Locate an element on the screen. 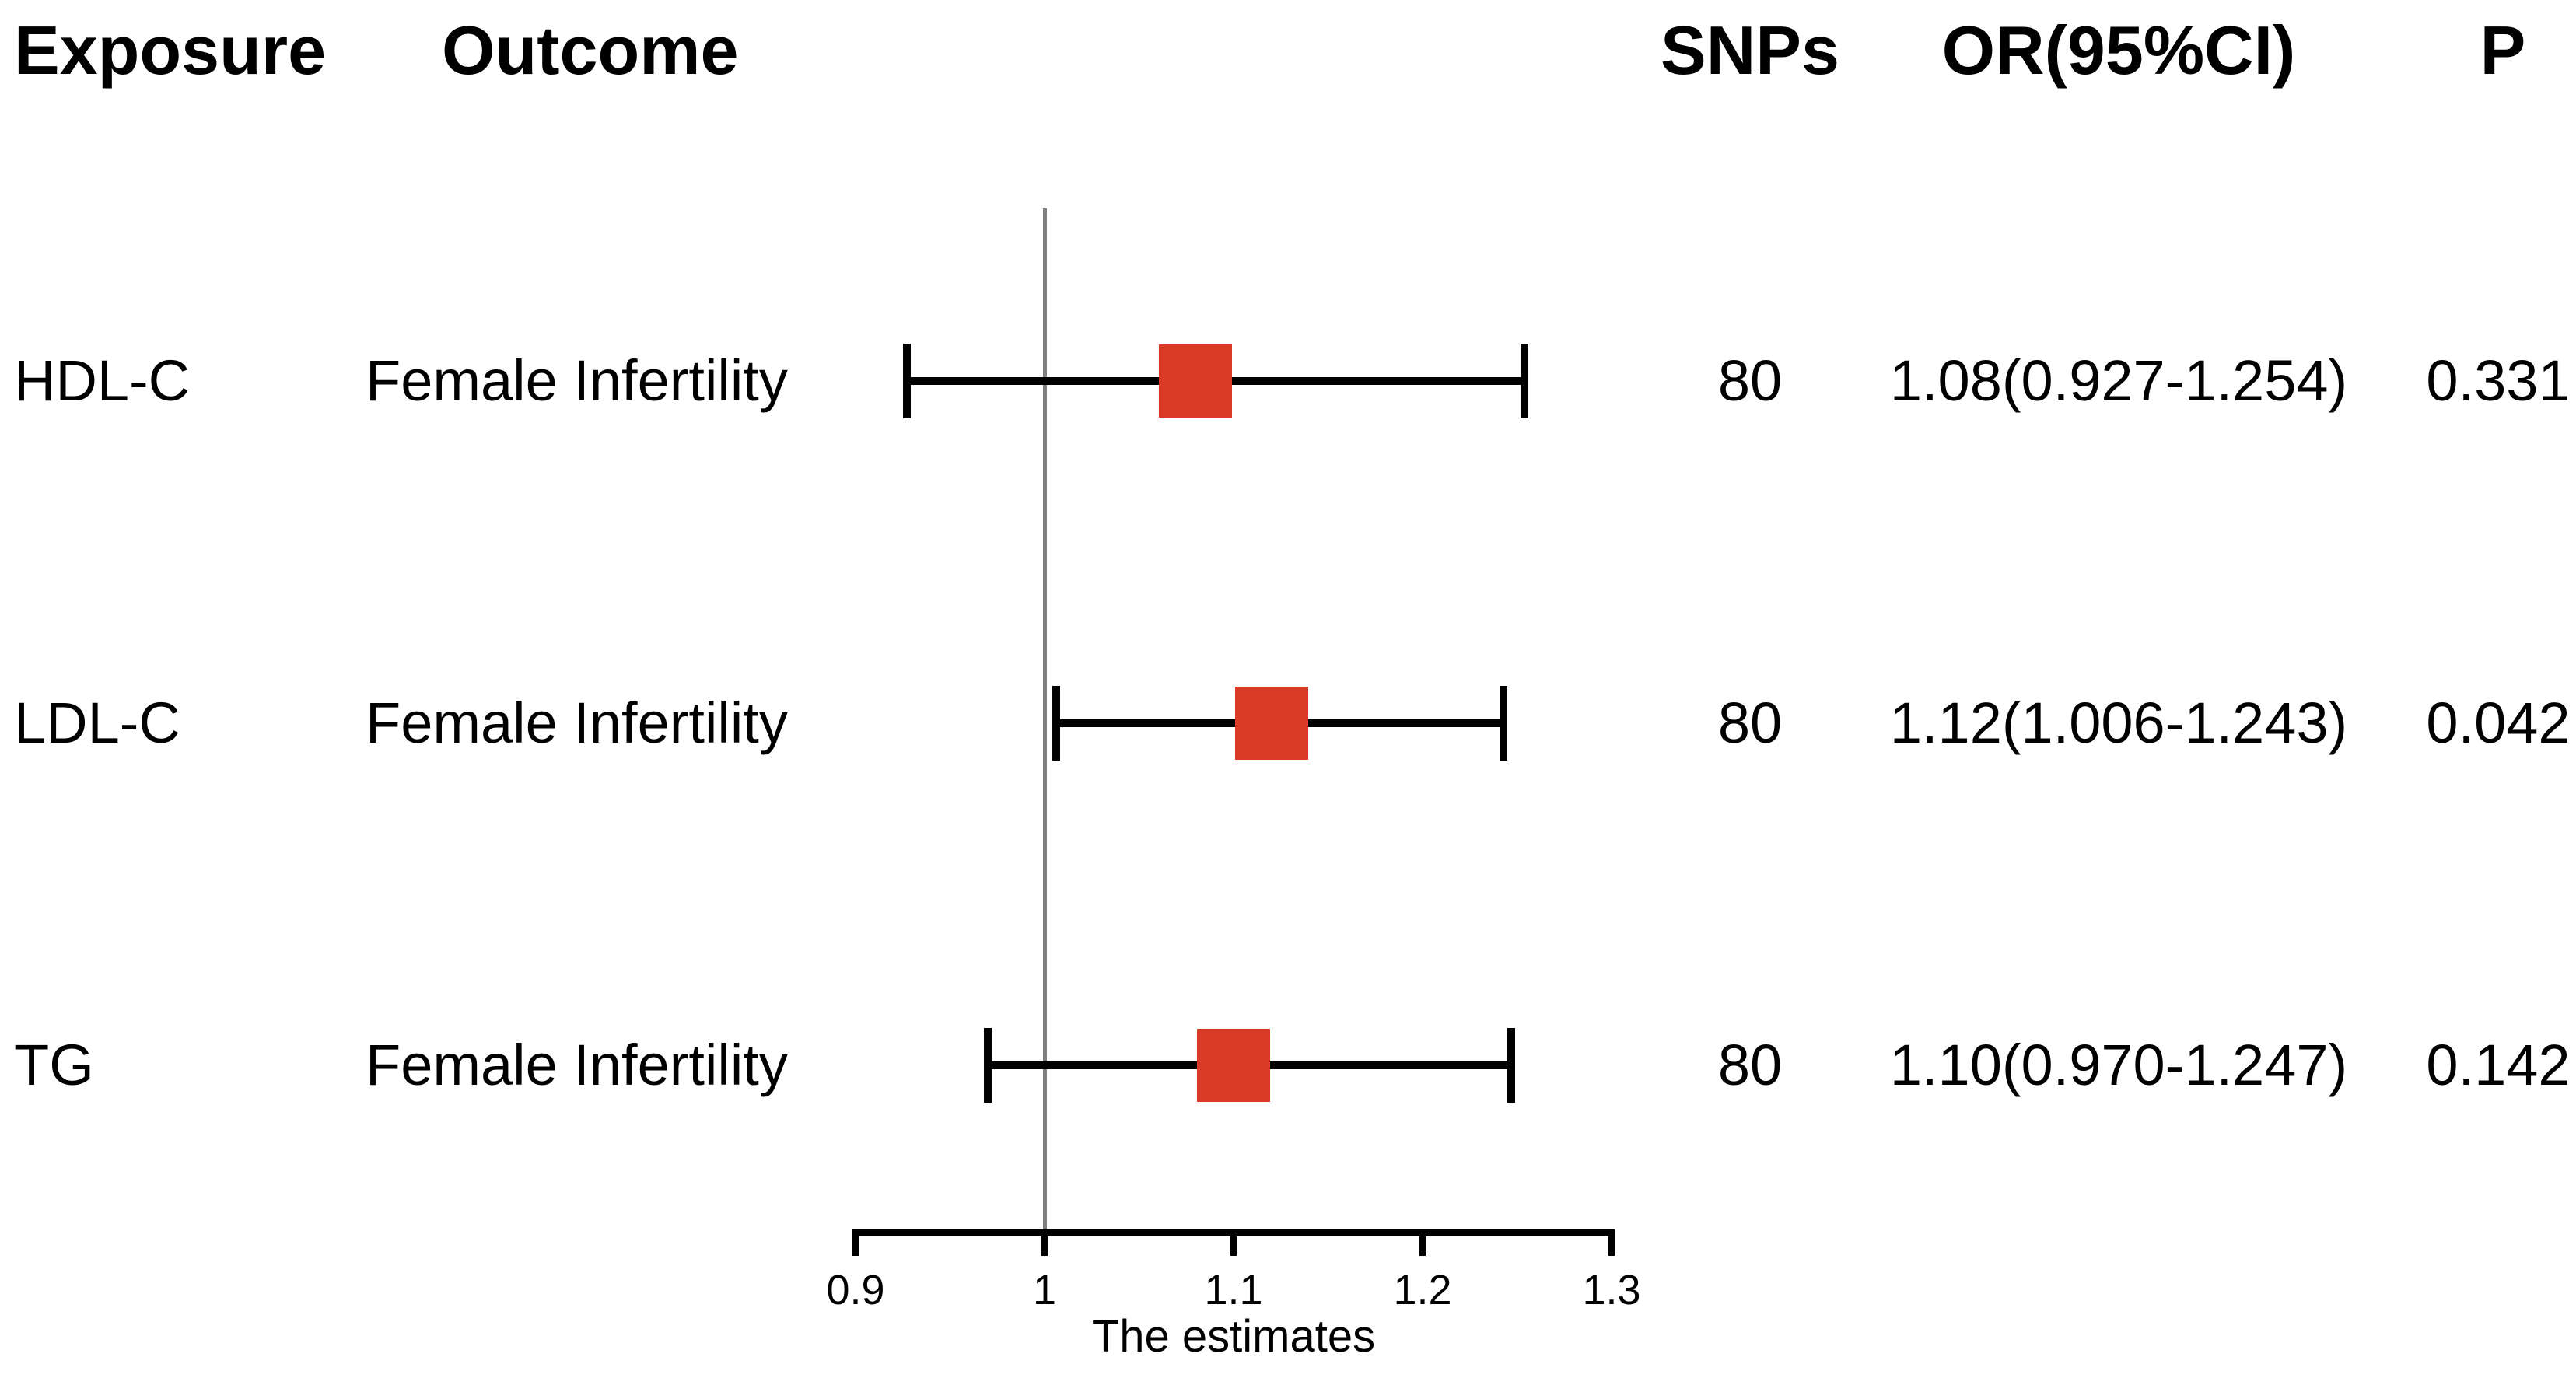 Image resolution: width=2576 pixels, height=1378 pixels. row-or-ci-value: 1.10(0.970-1.247) is located at coordinates (2119, 1065).